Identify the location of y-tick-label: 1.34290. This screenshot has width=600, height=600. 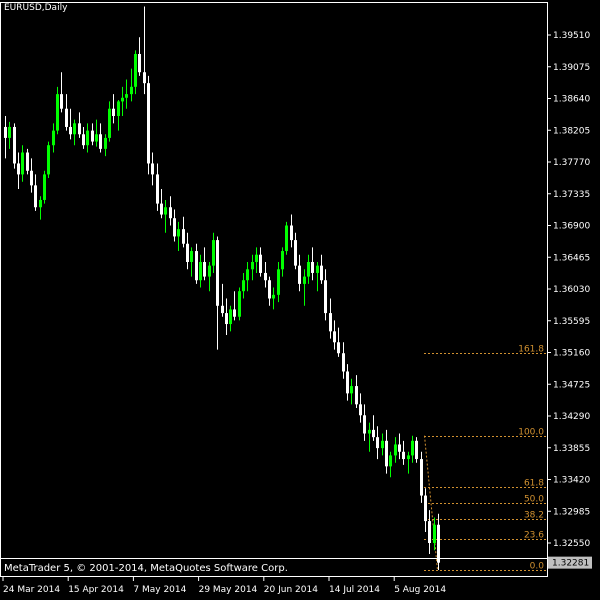
(571, 417).